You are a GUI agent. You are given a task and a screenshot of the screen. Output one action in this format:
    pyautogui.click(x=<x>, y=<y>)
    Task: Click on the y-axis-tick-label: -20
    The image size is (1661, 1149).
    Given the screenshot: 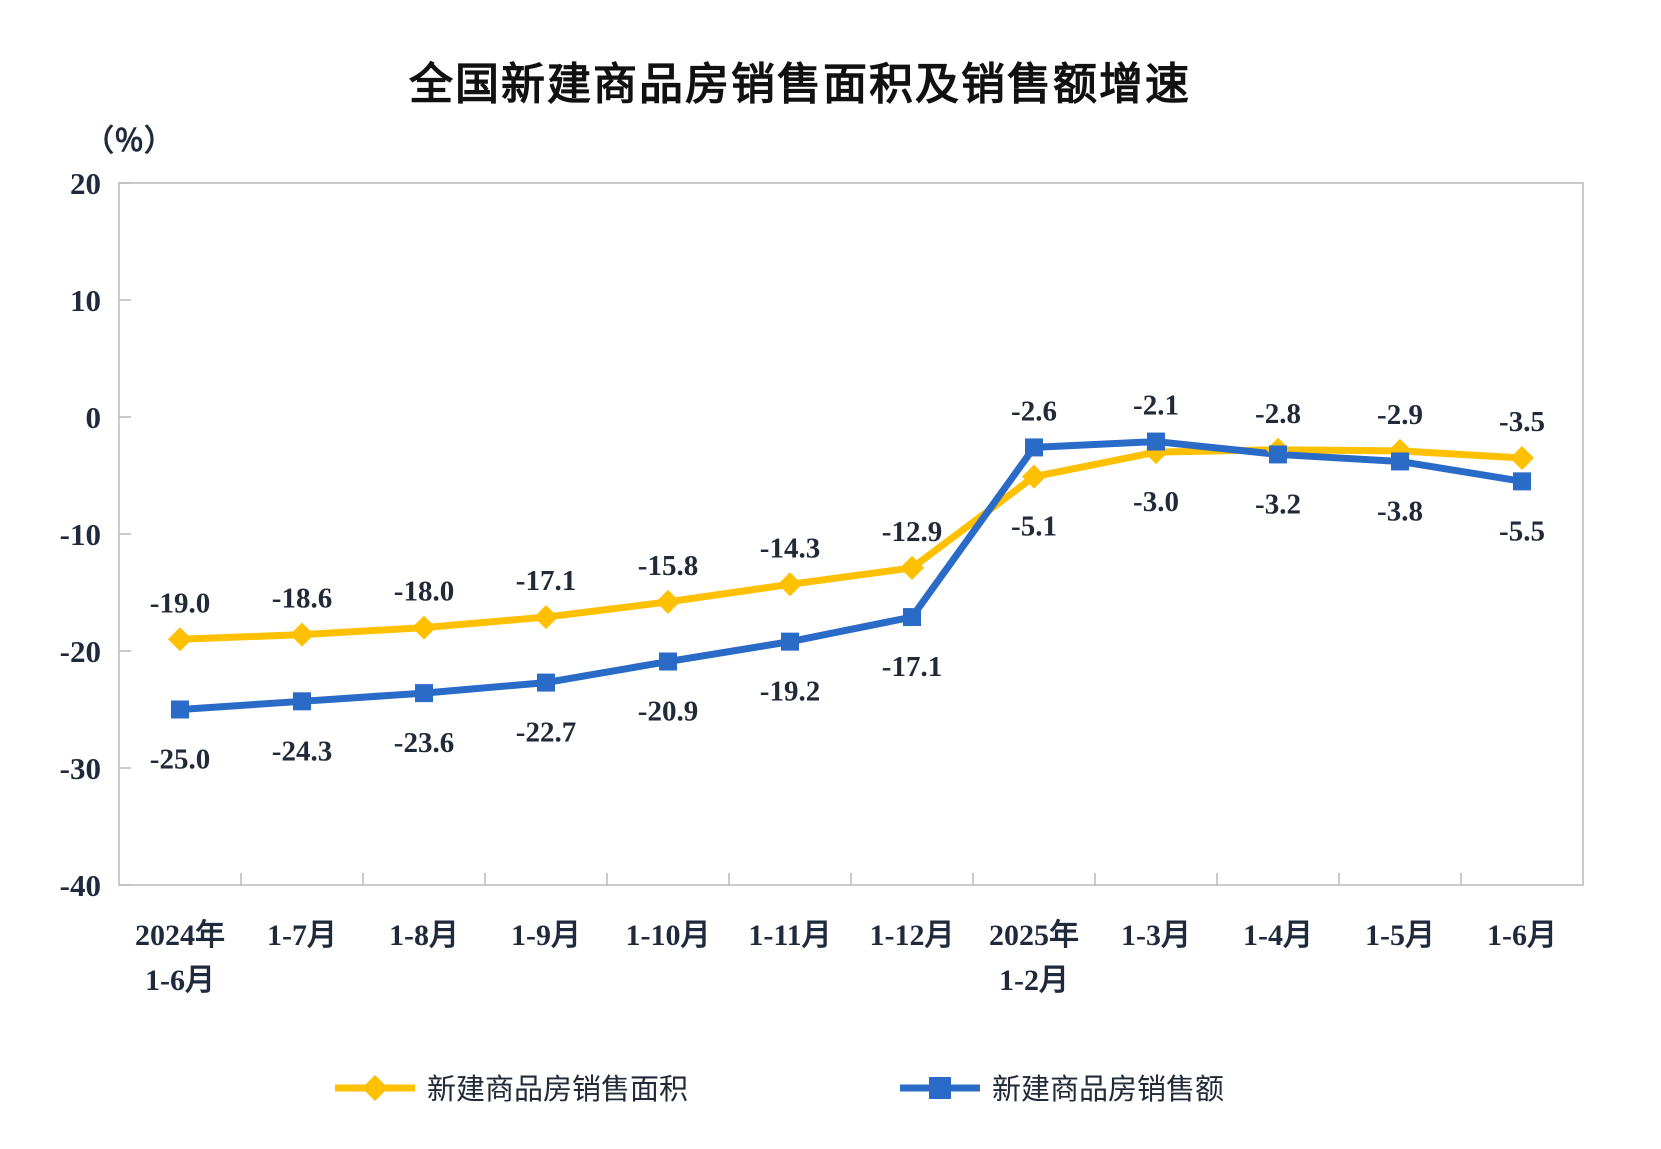 What is the action you would take?
    pyautogui.click(x=80, y=651)
    